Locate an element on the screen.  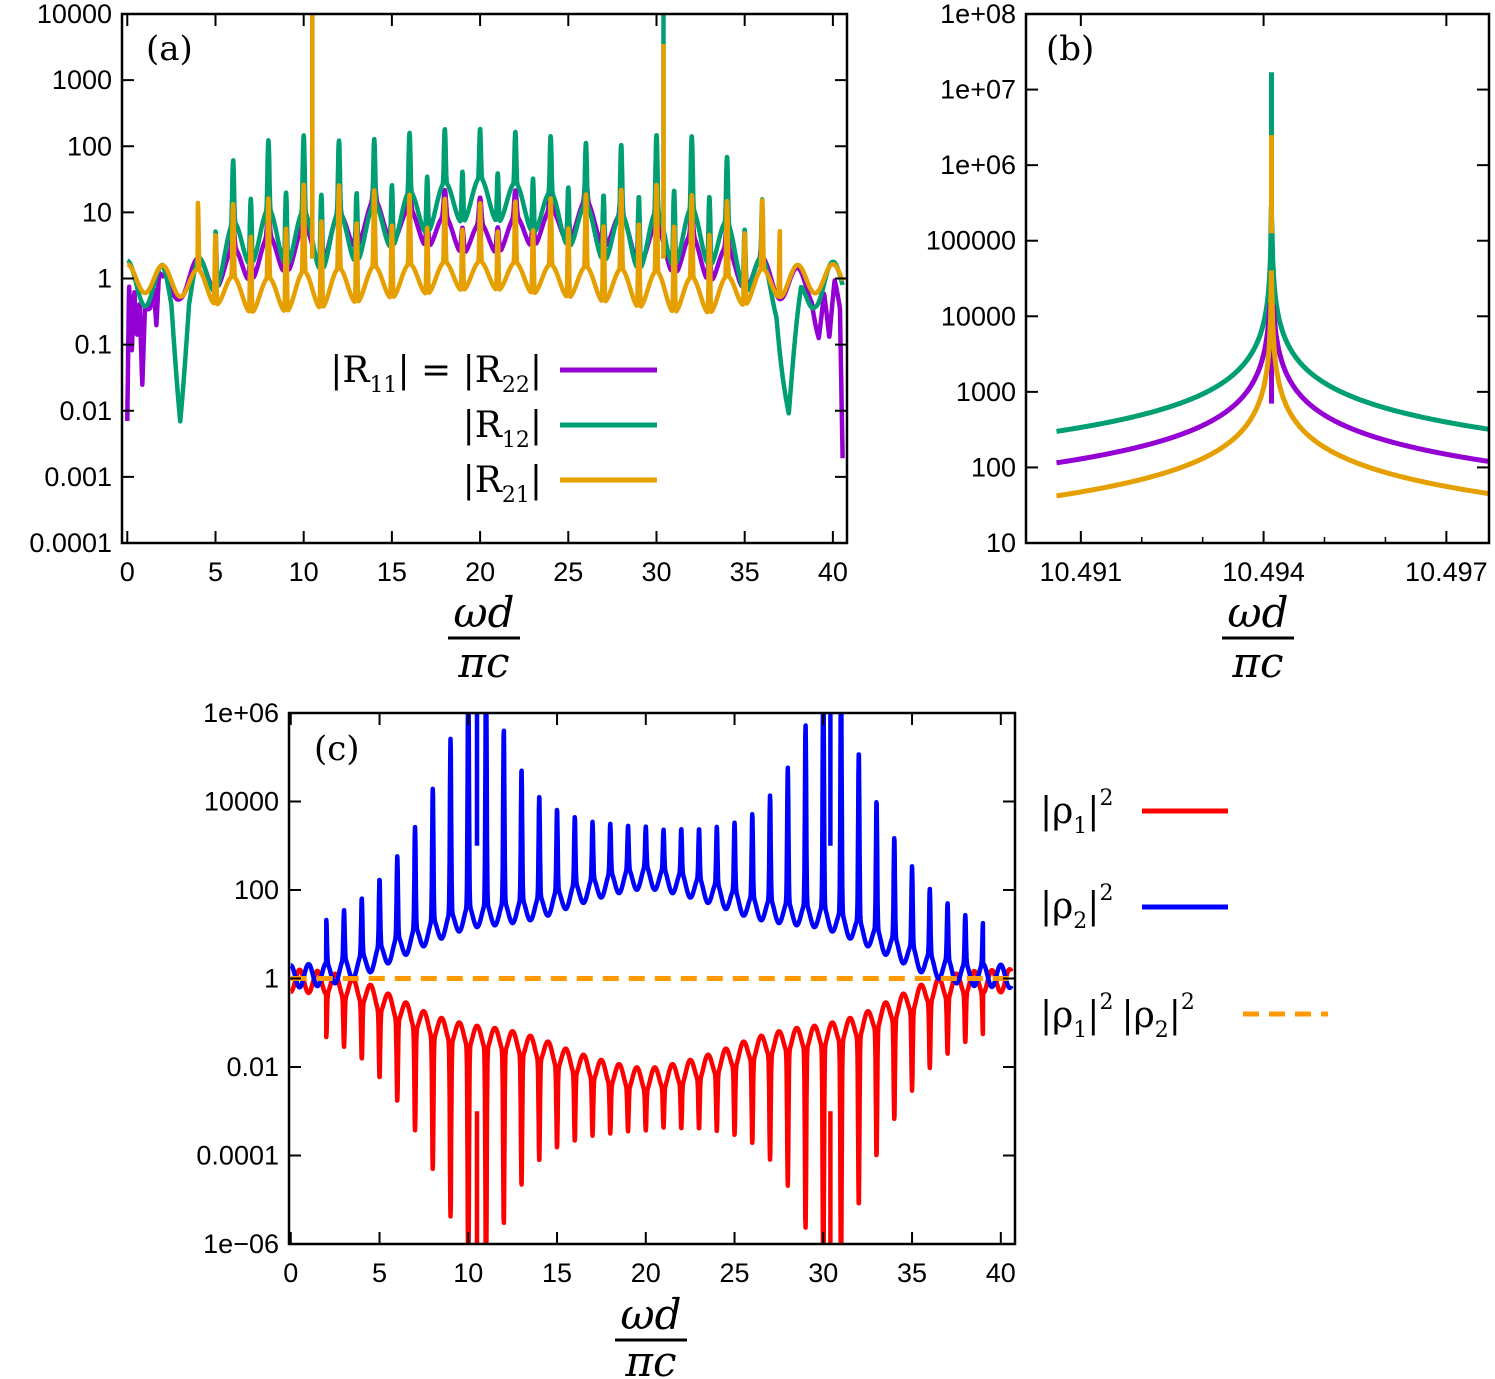
xlabel-b-numerator: ωd is located at coordinates (1257, 612).